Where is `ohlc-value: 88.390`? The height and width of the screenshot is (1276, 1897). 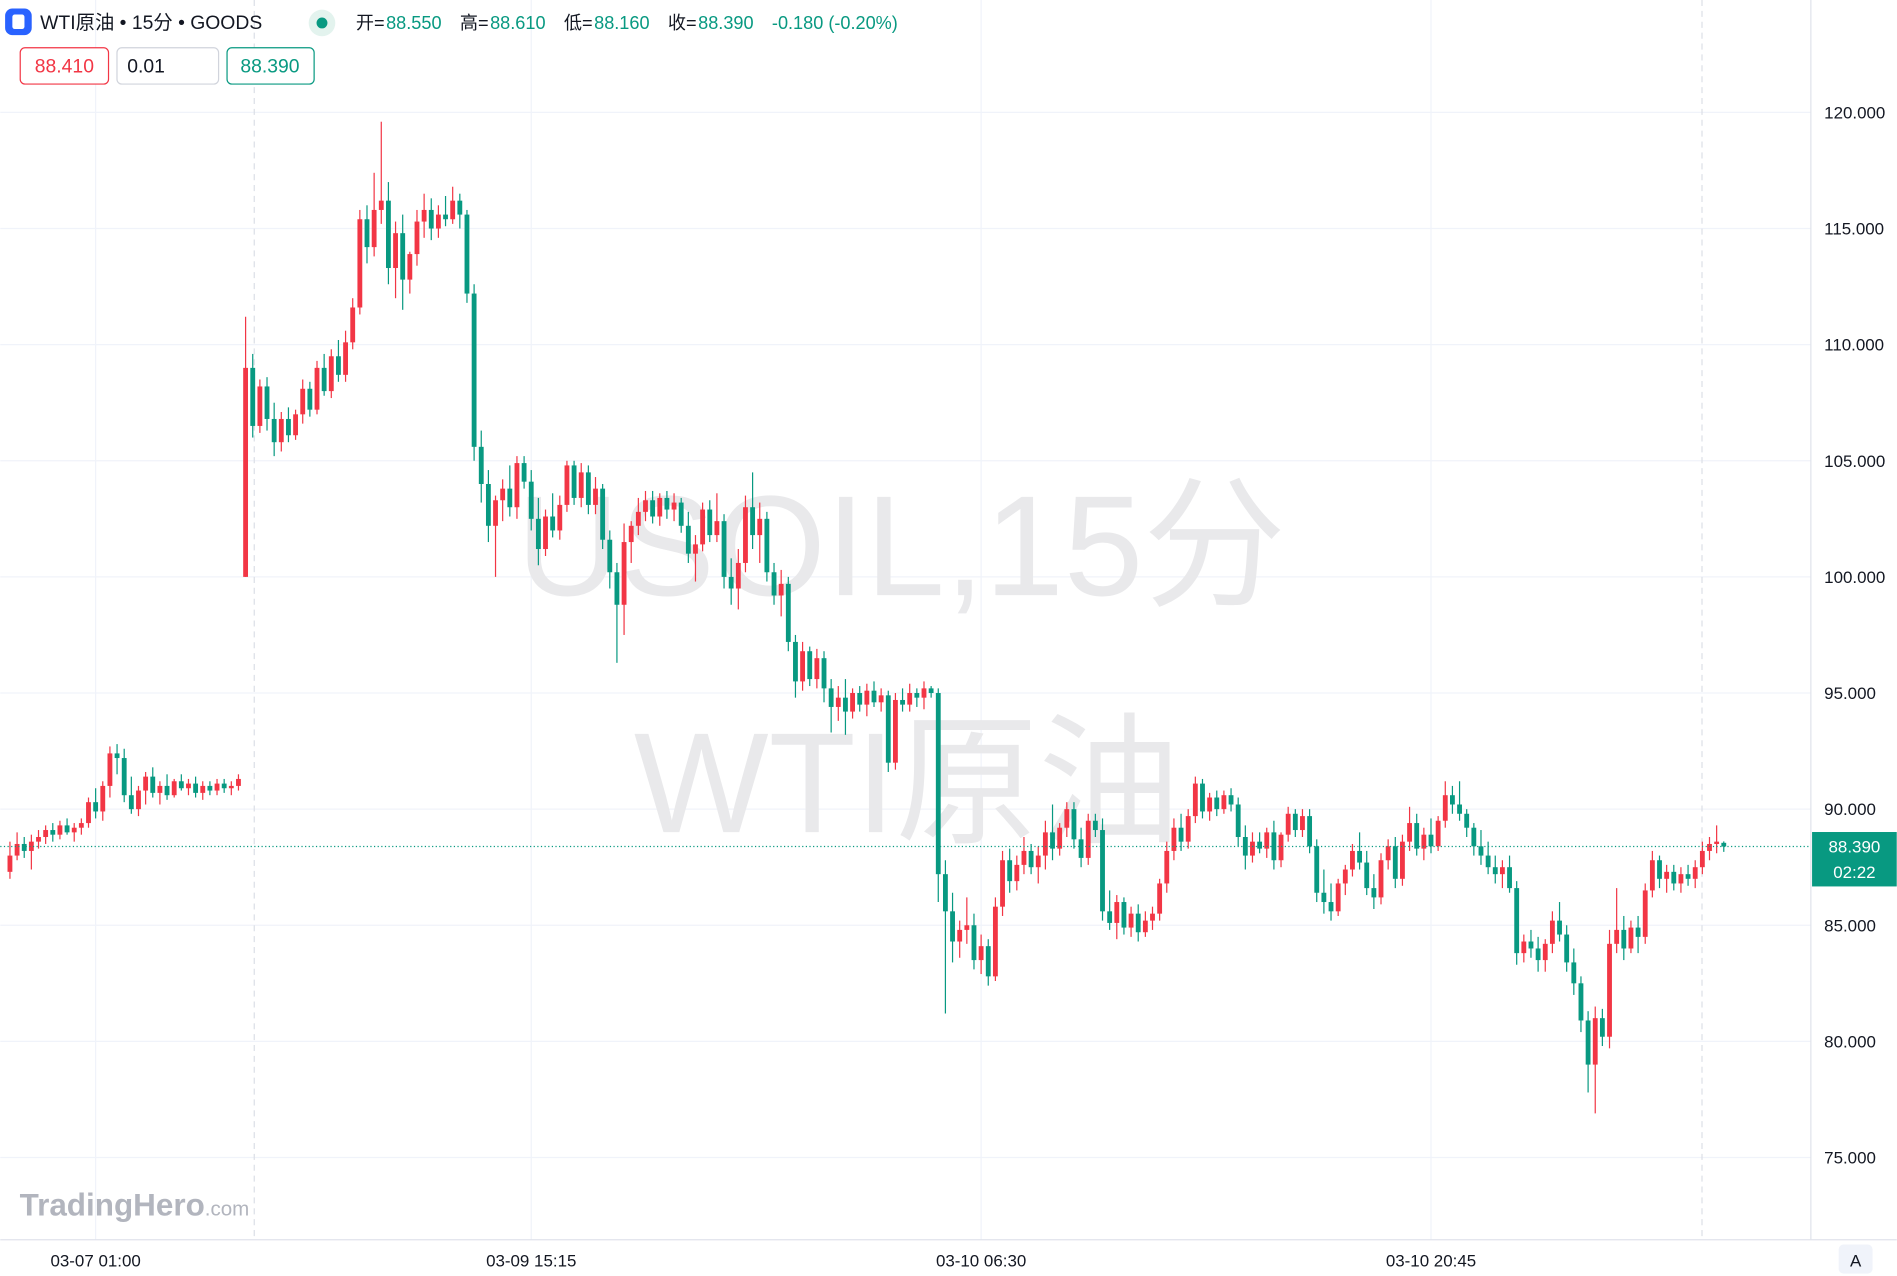
ohlc-value: 88.390 is located at coordinates (725, 23).